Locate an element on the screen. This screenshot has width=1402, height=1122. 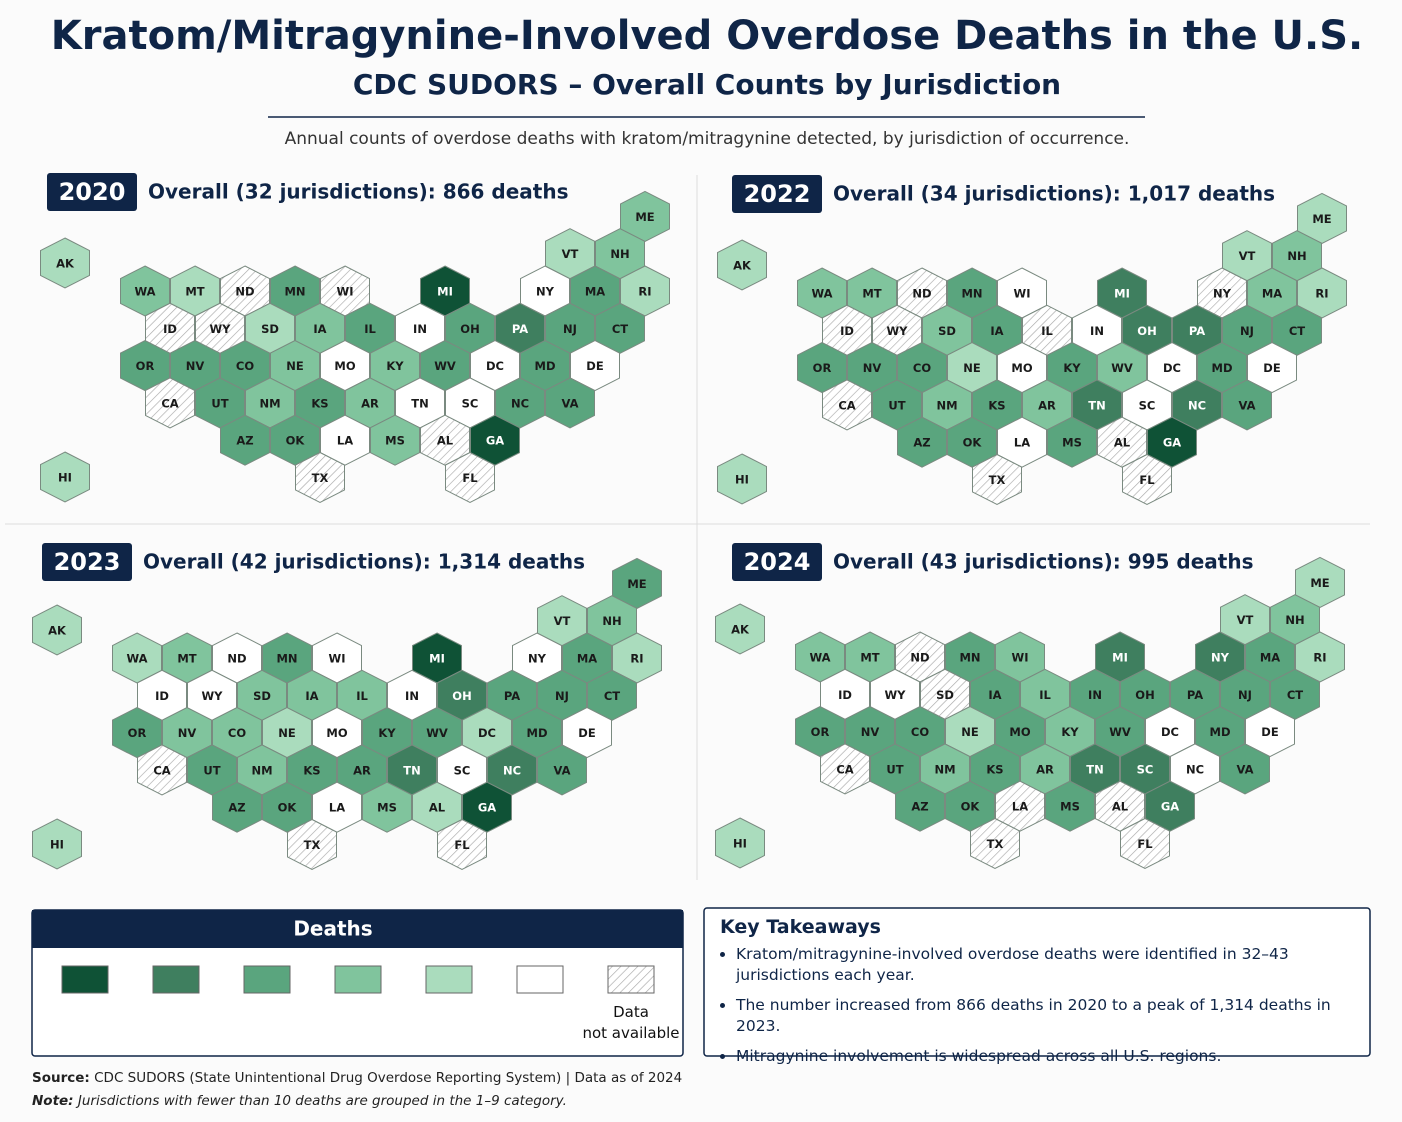
state-label: MT is located at coordinates (186, 659).